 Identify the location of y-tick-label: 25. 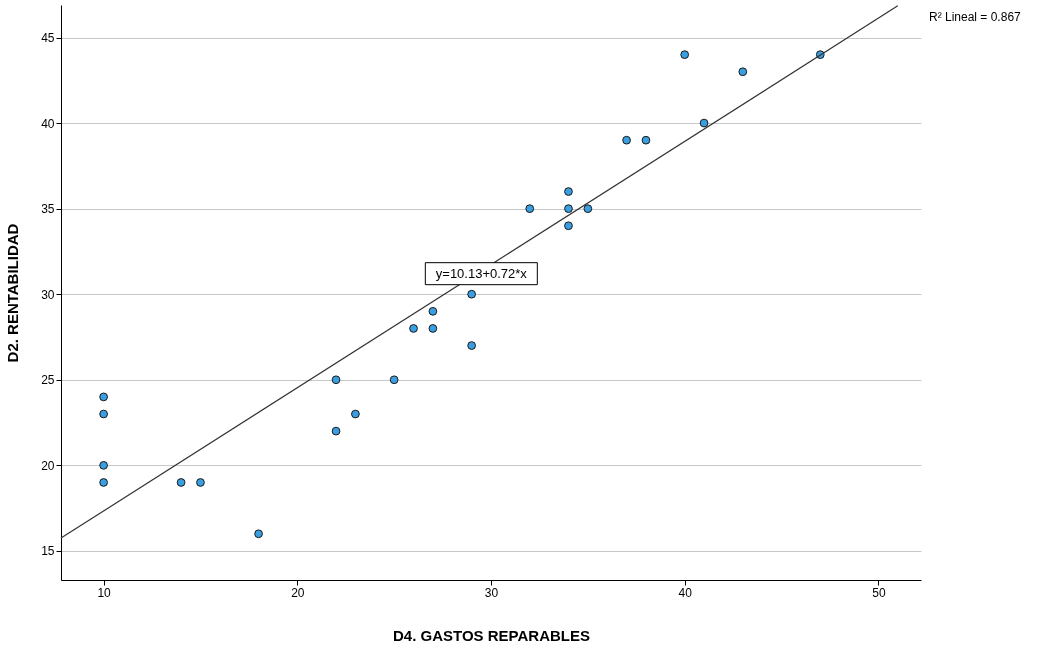
(48, 380).